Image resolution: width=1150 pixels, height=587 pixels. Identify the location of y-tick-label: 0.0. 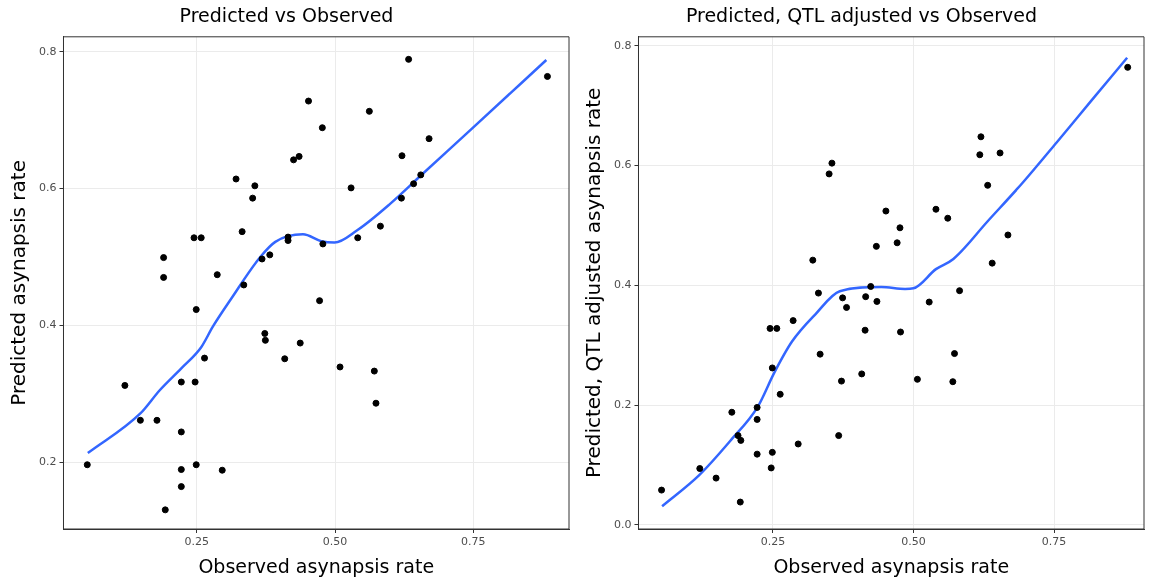
(622, 524).